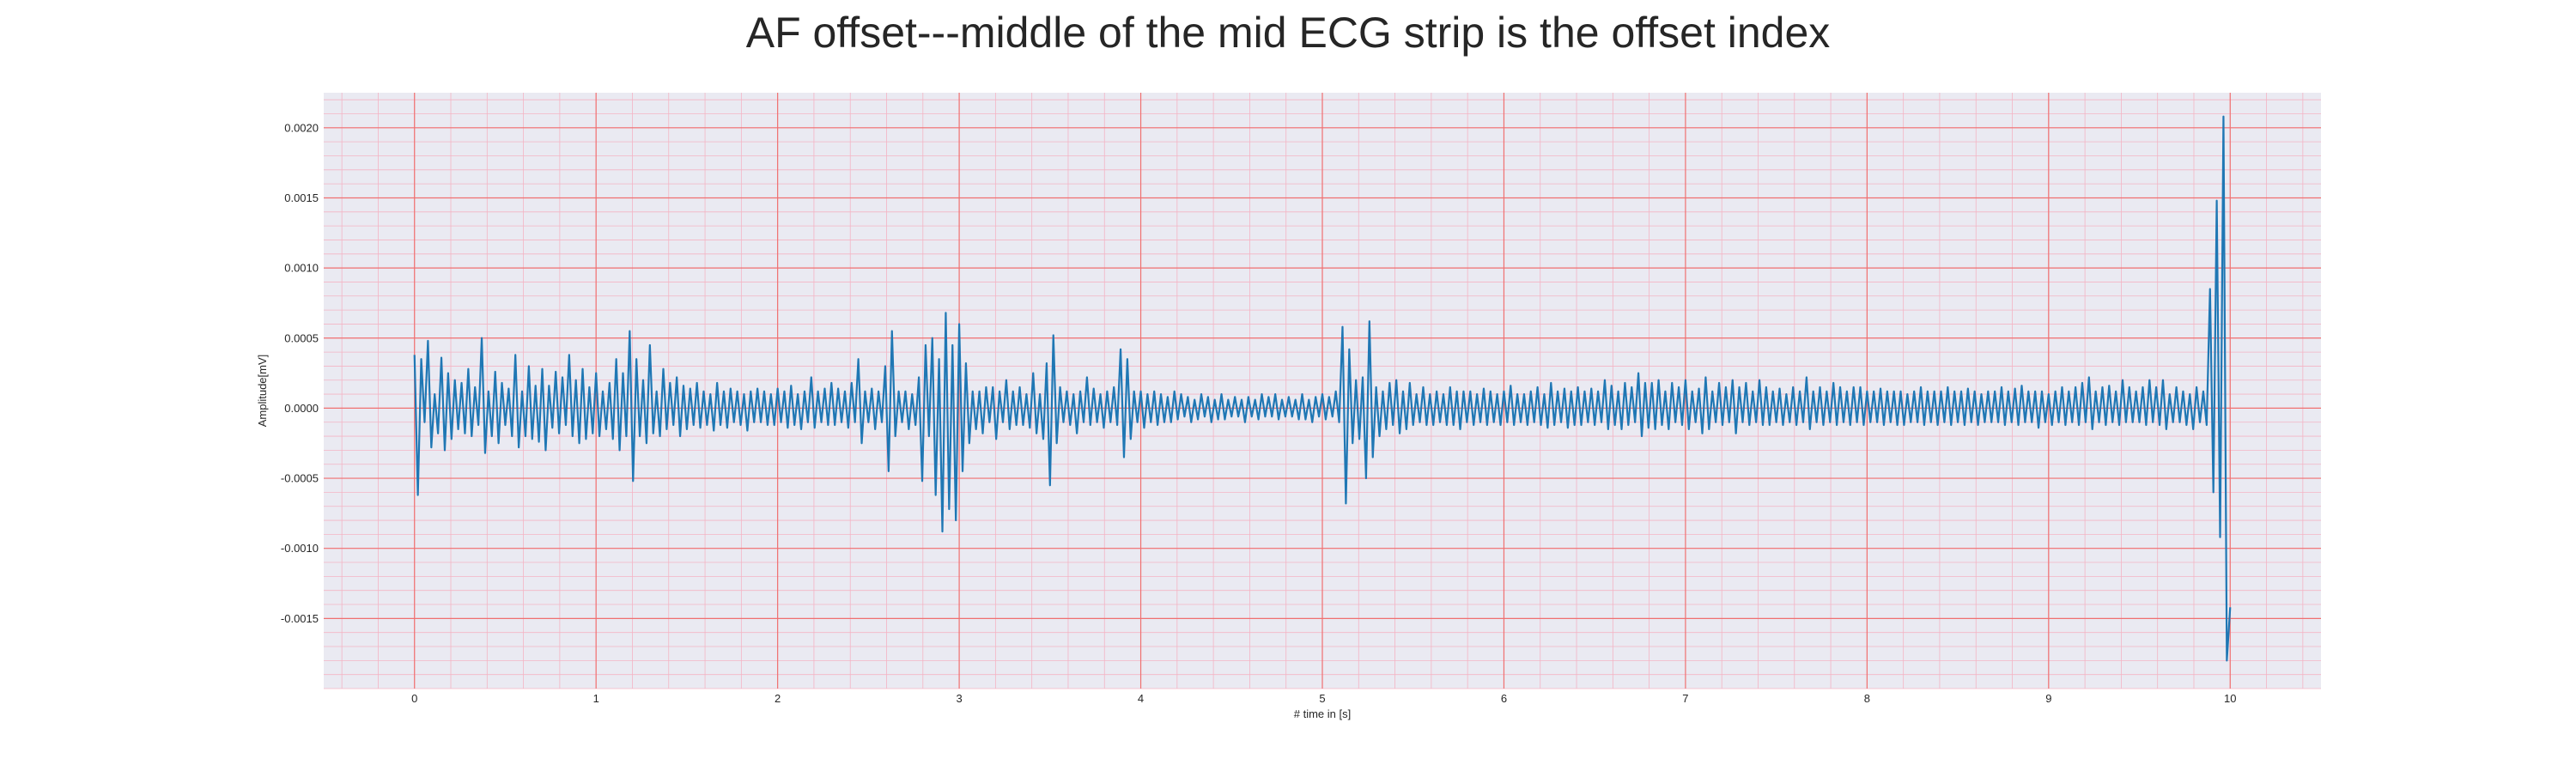 Image resolution: width=2576 pixels, height=777 pixels. What do you see at coordinates (301, 337) in the screenshot?
I see `y-tick-label: 0.0005` at bounding box center [301, 337].